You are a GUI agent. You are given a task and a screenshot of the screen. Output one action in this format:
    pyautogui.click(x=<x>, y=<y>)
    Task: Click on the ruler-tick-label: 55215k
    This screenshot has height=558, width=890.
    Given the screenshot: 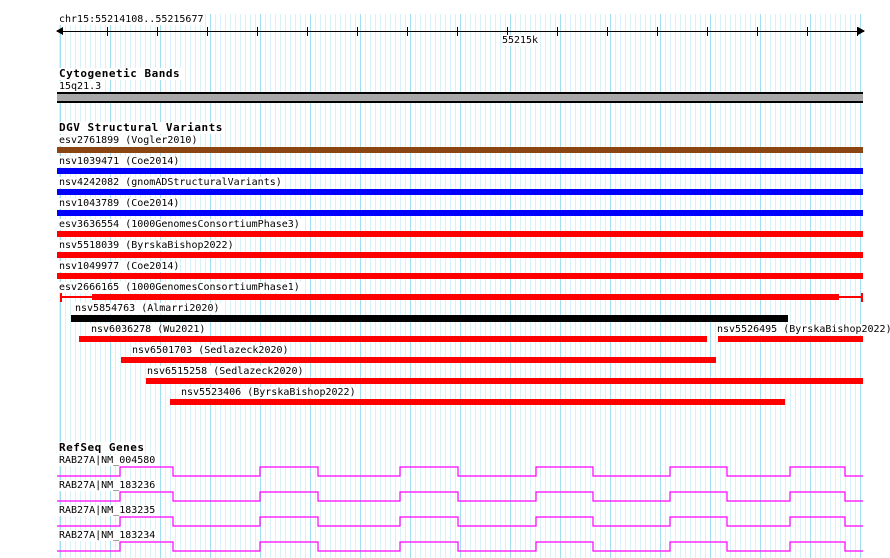 What is the action you would take?
    pyautogui.click(x=520, y=40)
    